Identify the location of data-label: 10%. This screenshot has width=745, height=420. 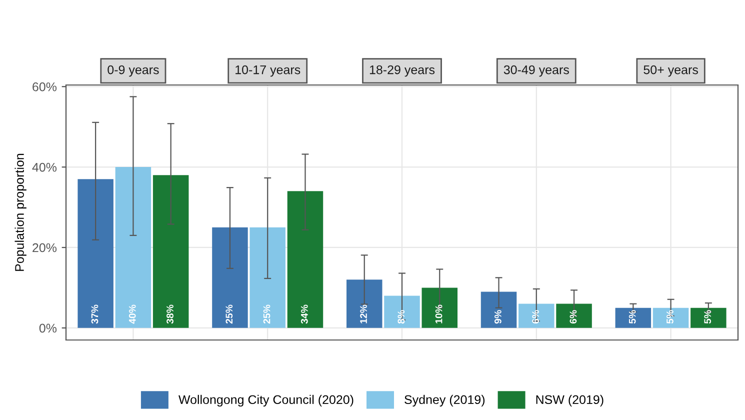
(438, 314).